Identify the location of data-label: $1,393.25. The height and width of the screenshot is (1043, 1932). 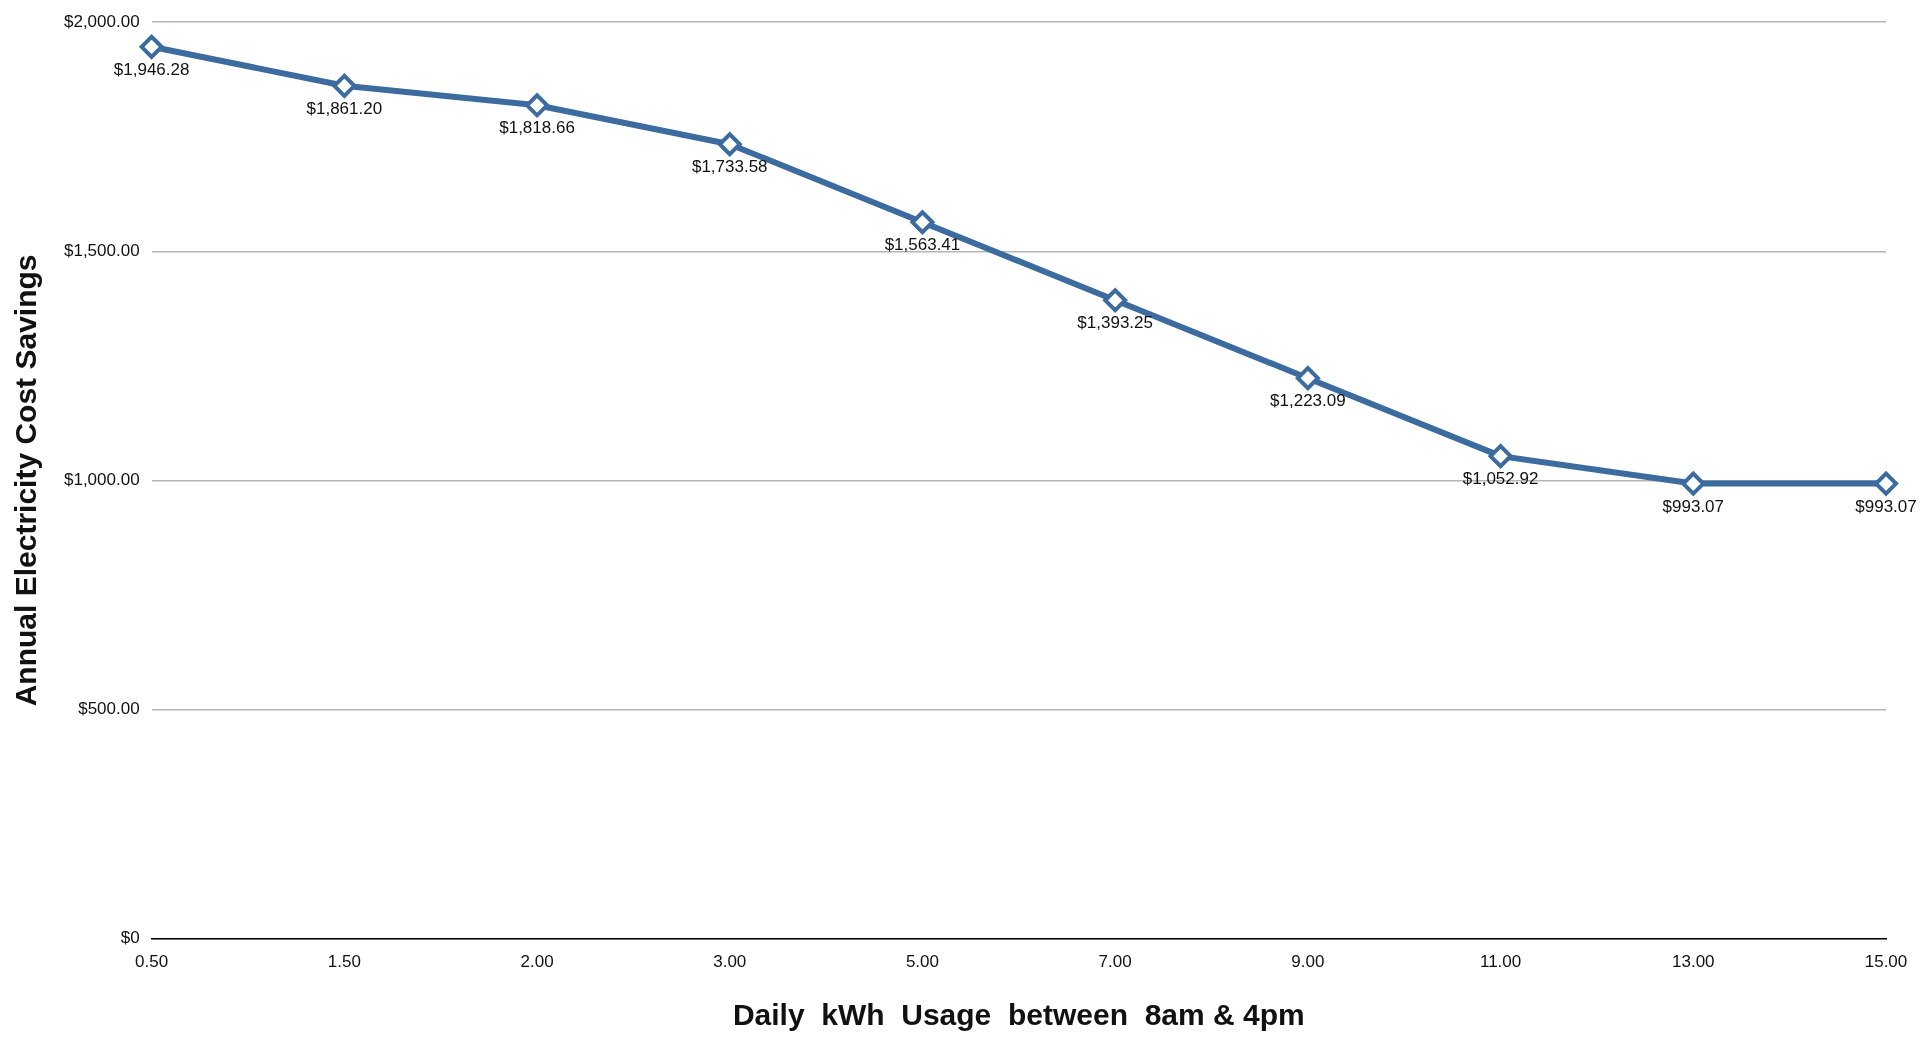
(1115, 323).